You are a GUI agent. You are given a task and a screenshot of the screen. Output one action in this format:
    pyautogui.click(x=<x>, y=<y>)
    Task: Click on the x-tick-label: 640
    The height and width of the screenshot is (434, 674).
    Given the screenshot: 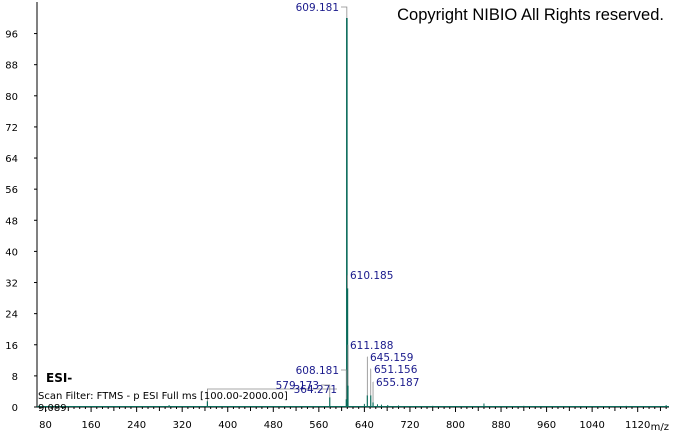 What is the action you would take?
    pyautogui.click(x=364, y=425)
    